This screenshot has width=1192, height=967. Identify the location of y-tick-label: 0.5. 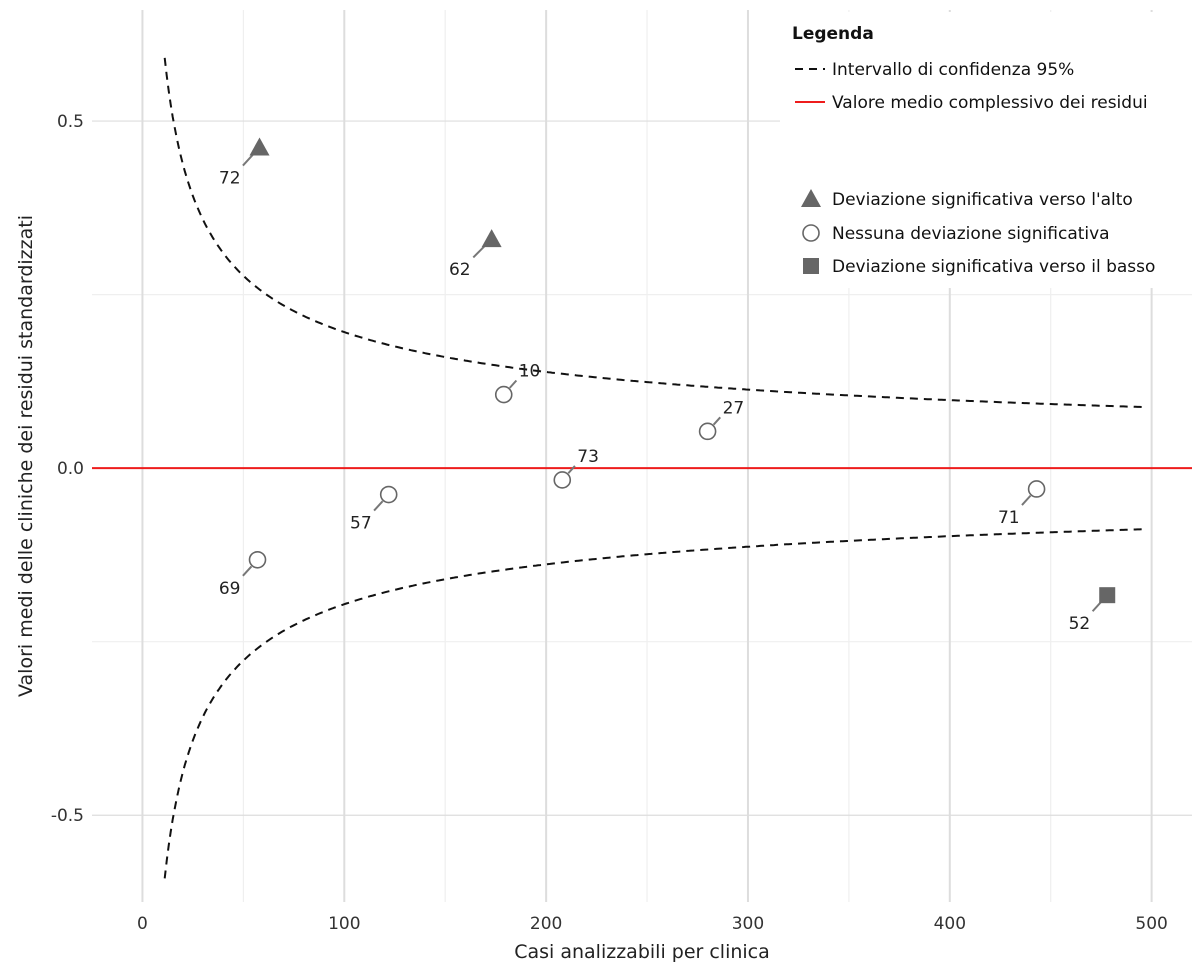
(70, 122).